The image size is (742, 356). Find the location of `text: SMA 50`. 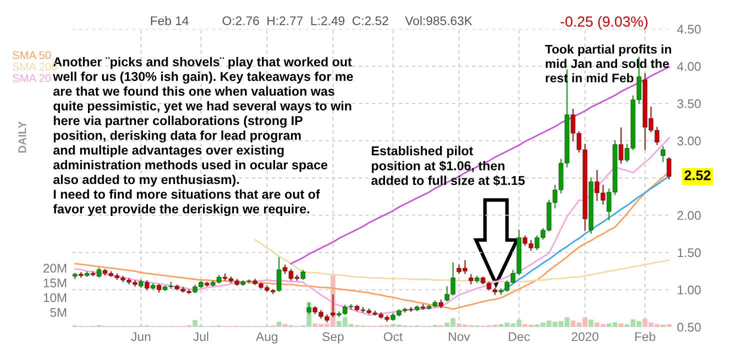

text: SMA 50 is located at coordinates (31, 55).